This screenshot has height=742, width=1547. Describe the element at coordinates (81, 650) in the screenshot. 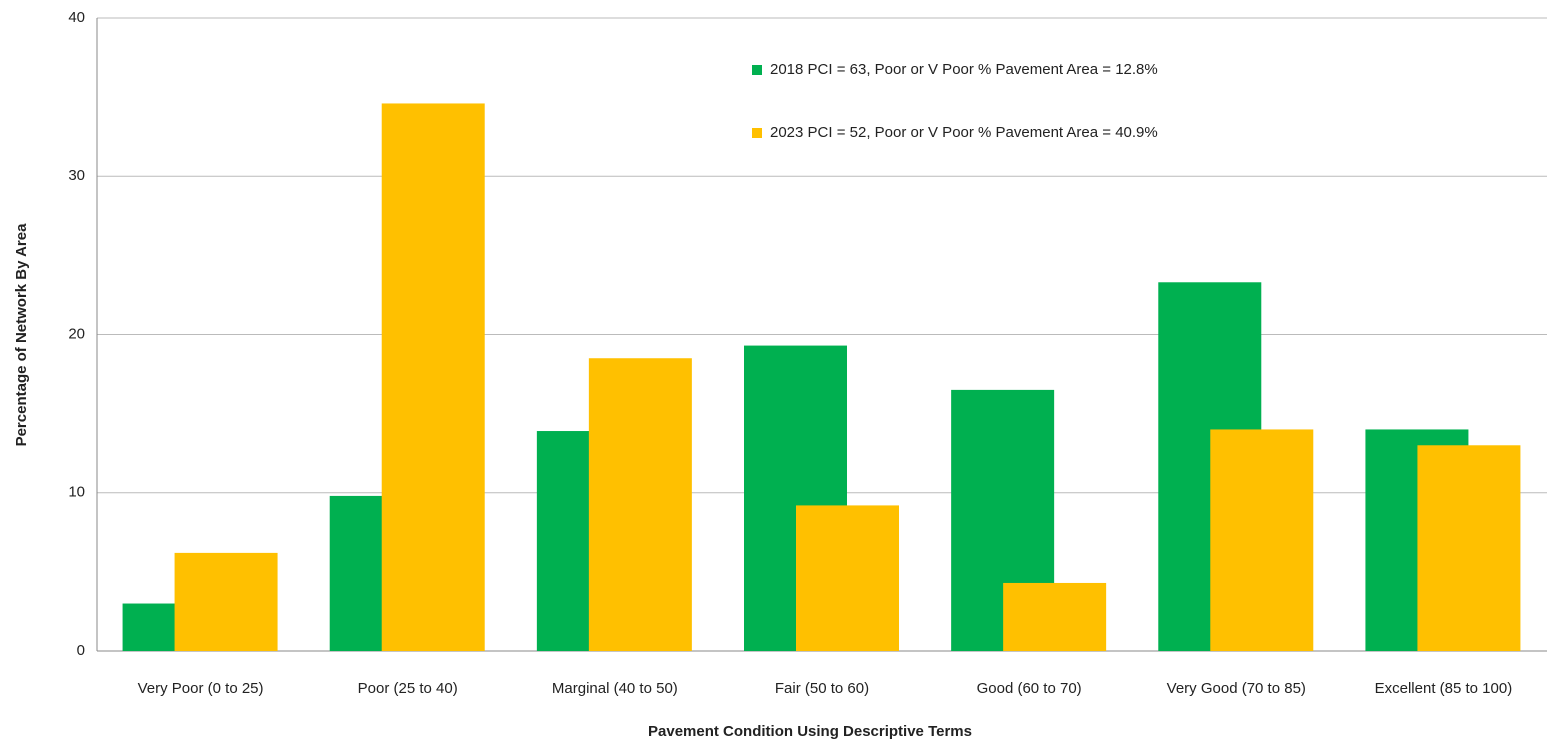

I see `y-tick-label: 0` at that location.